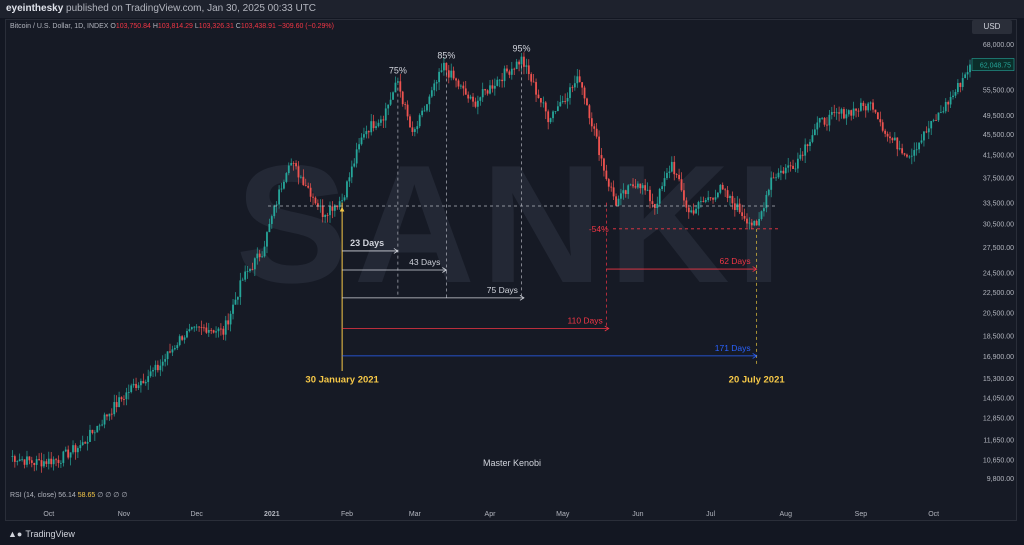 This screenshot has width=1024, height=545. What do you see at coordinates (998, 398) in the screenshot?
I see `price-tick: 14,050.00` at bounding box center [998, 398].